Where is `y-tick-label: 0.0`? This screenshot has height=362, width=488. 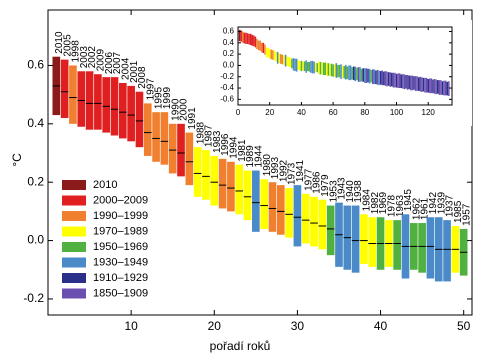
y-tick-label: 0.0 is located at coordinates (35, 240).